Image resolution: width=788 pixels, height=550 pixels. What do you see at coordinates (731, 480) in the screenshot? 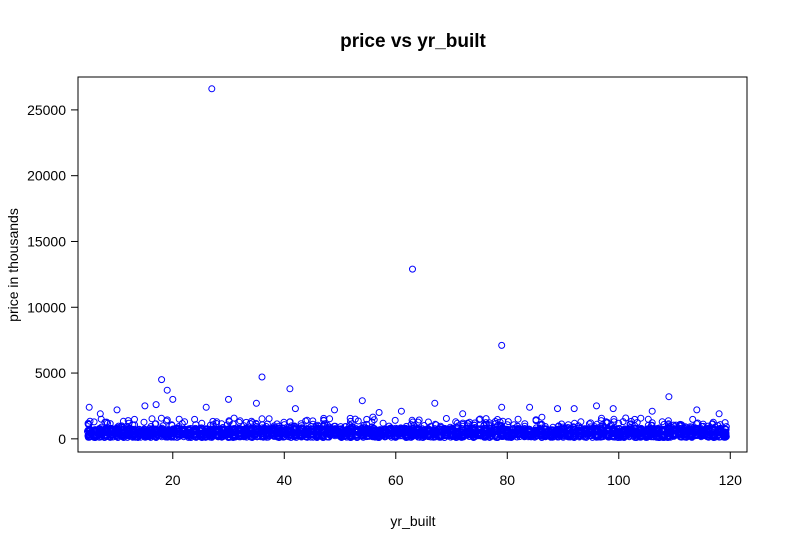
I see `x-tick-label: 120` at bounding box center [731, 480].